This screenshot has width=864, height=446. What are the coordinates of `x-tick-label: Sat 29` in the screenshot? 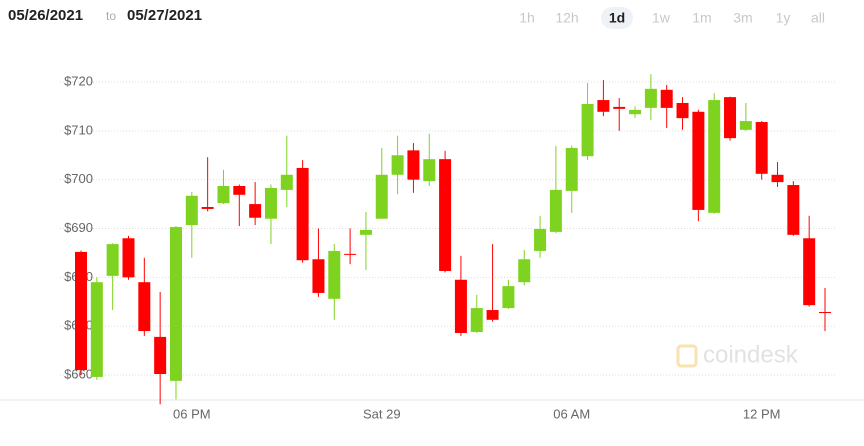 It's located at (382, 413).